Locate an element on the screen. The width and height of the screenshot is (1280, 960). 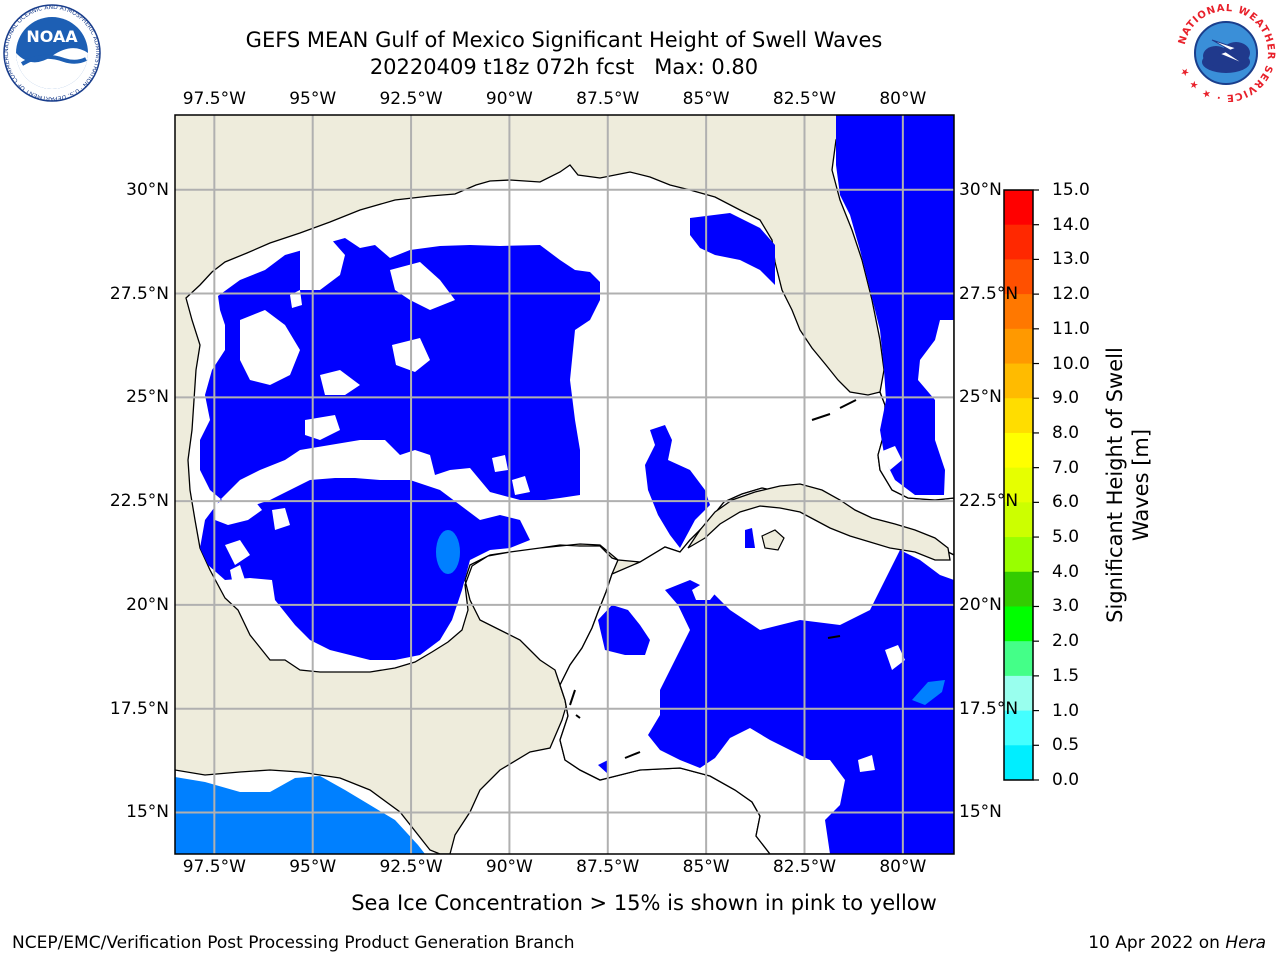
nws-logo-icon: NATIONAL WEATHER SERVICE · ★ ★ ★ is located at coordinates (1226, 53).